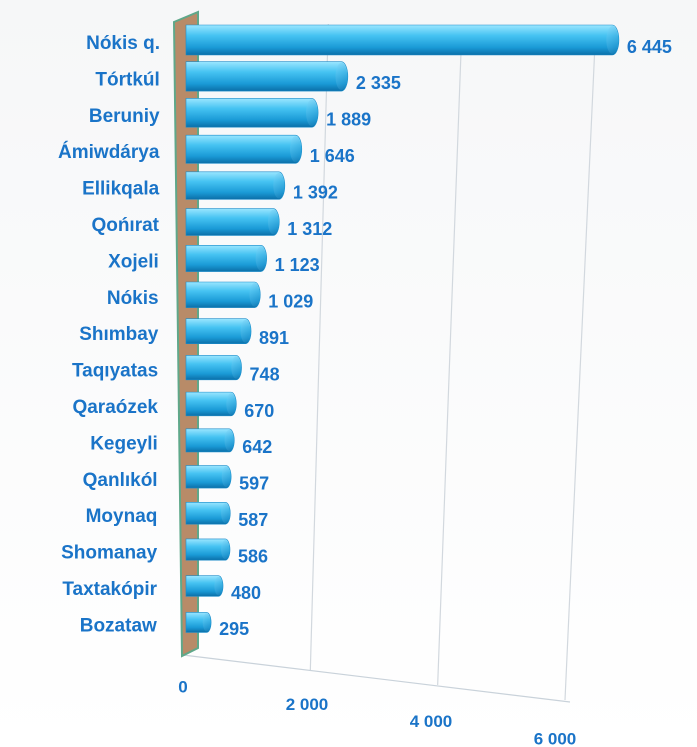  I want to click on y-tick-label: Ámiwdárya, so click(109, 152).